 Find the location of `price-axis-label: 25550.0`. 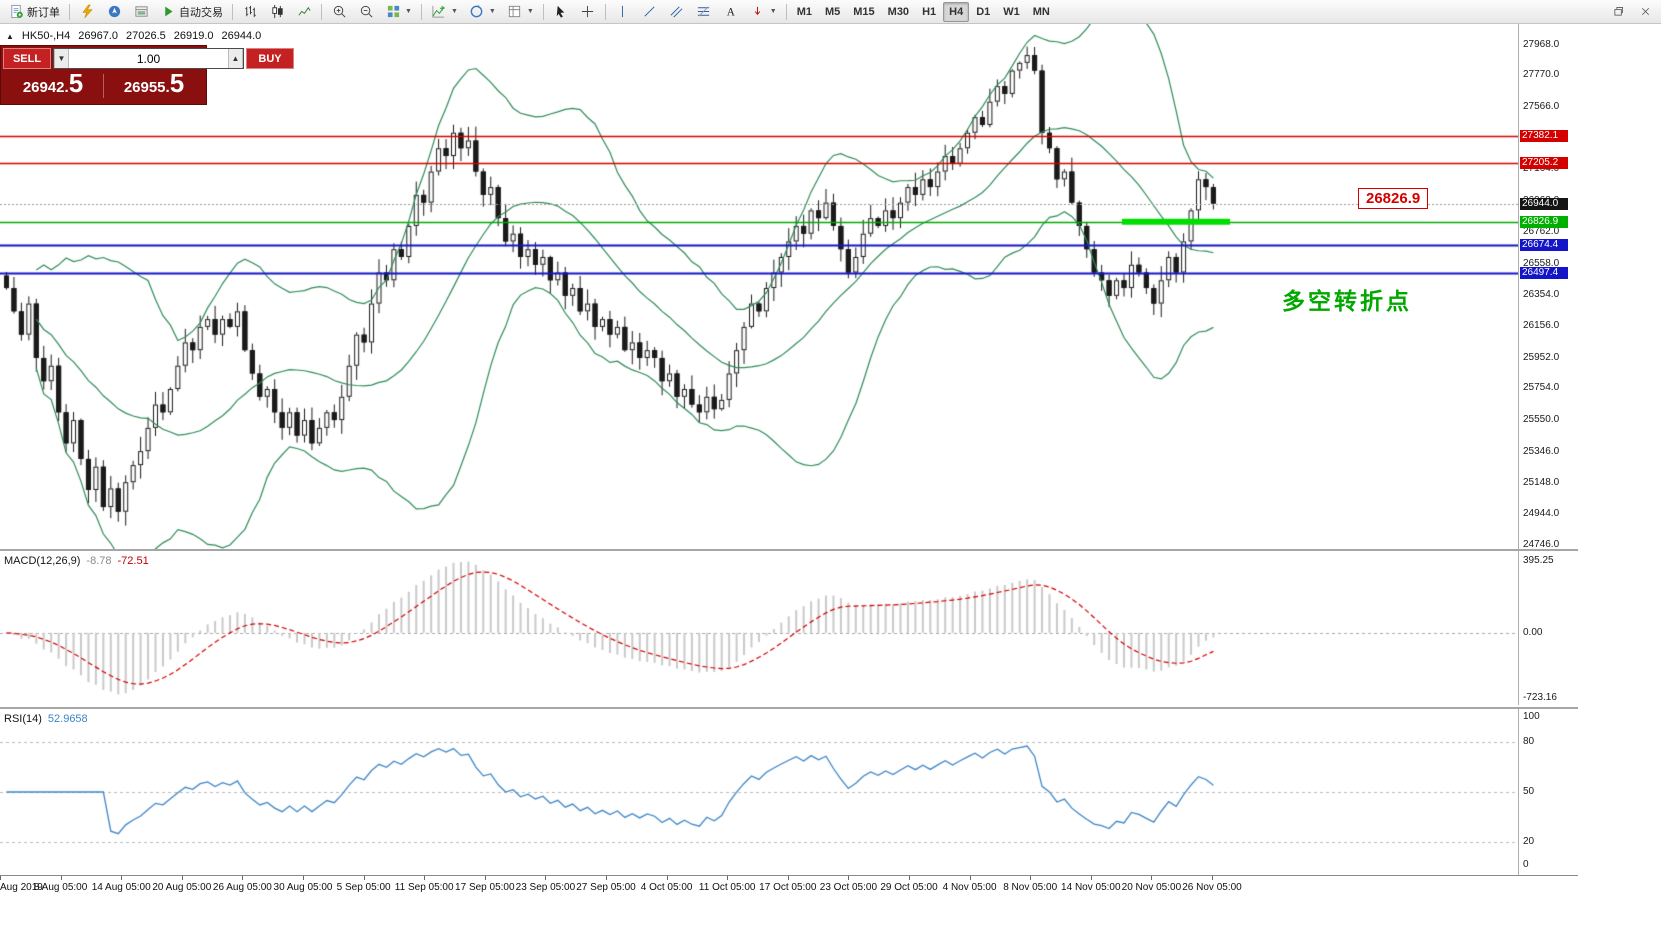

price-axis-label: 25550.0 is located at coordinates (1541, 420).